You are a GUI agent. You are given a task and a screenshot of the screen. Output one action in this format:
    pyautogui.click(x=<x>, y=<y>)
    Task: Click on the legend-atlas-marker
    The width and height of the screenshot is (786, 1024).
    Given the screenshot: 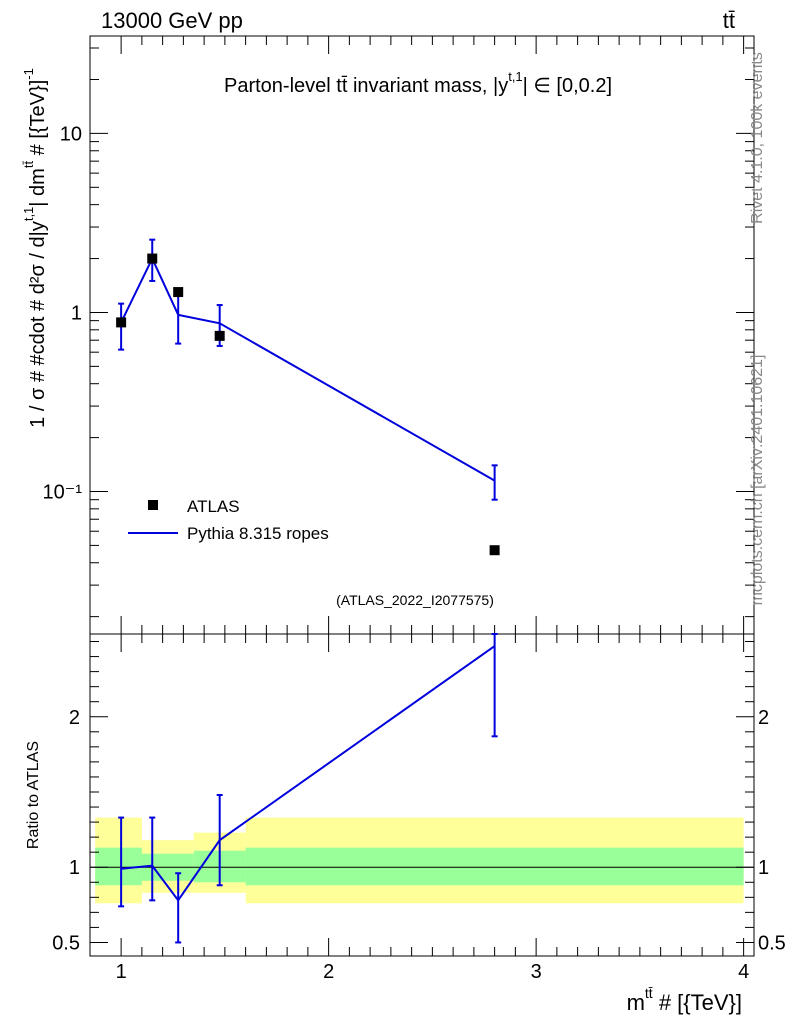 What is the action you would take?
    pyautogui.click(x=153, y=505)
    